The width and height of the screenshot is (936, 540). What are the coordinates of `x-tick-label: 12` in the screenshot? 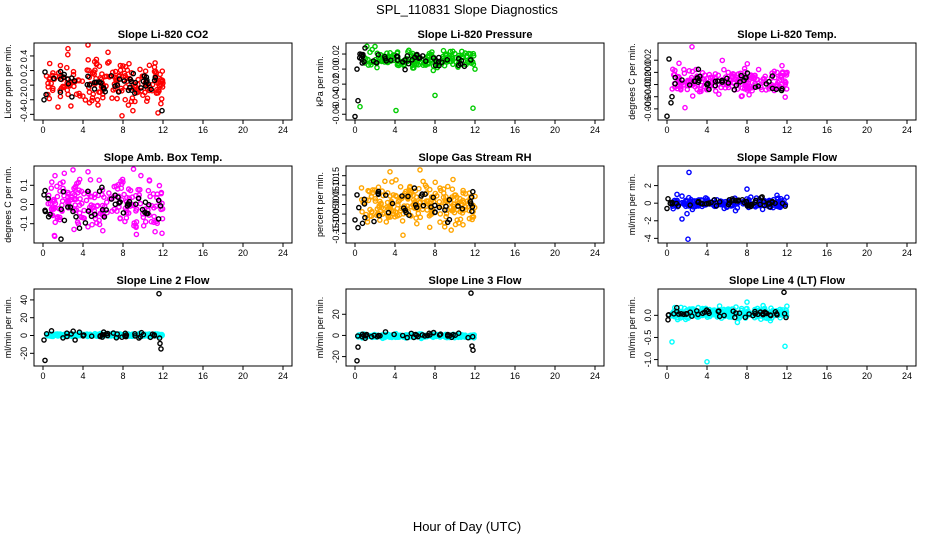 It's located at (787, 376).